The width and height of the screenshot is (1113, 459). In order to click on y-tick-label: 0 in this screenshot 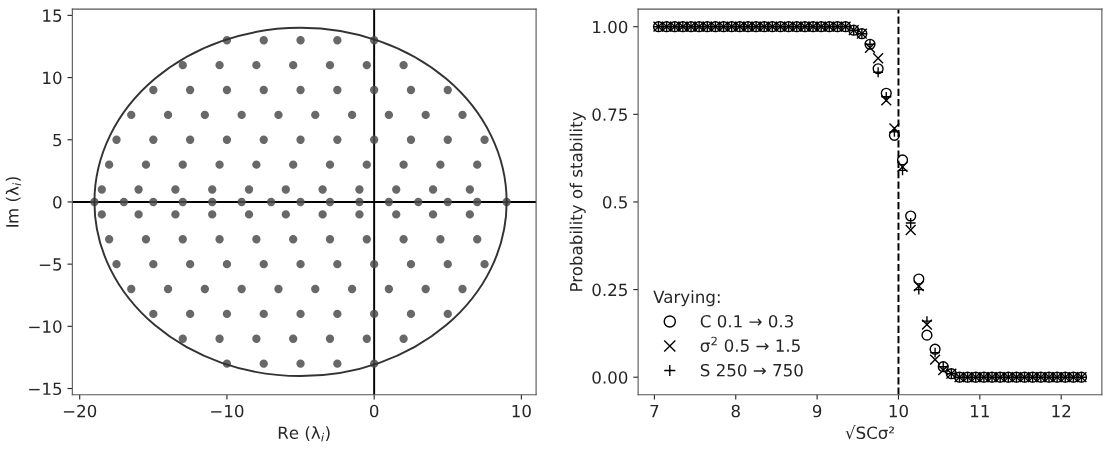, I will do `click(57, 202)`.